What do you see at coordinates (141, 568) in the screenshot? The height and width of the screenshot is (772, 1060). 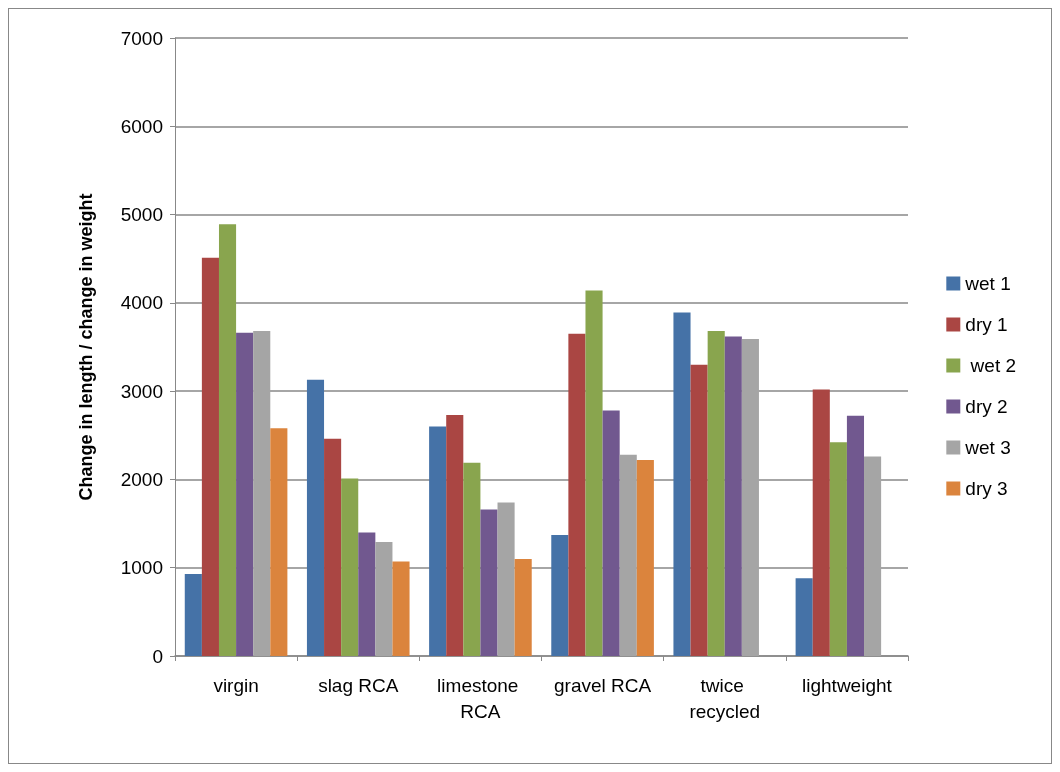 I see `y-tick-label: 1000` at bounding box center [141, 568].